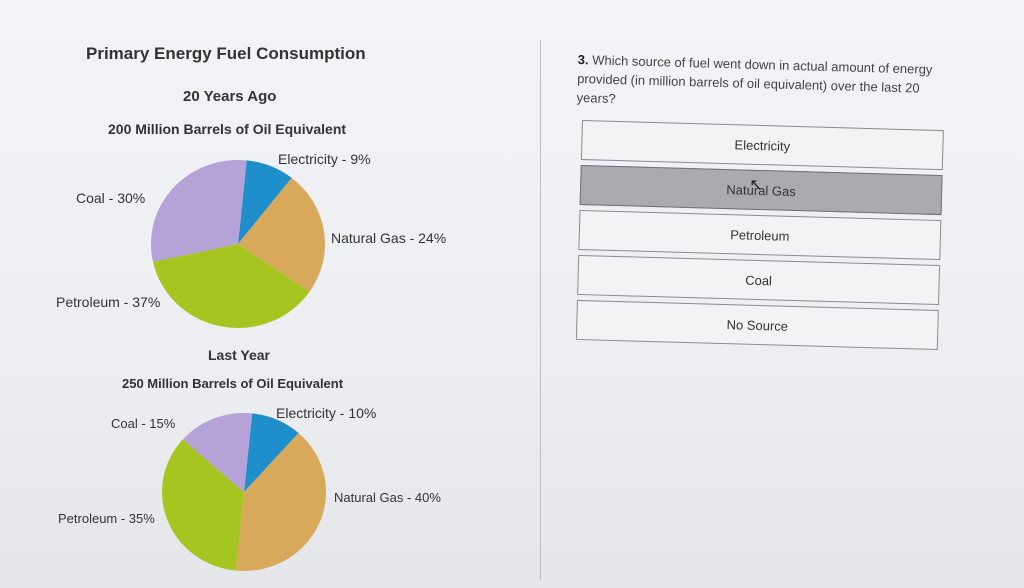 The image size is (1024, 588). Describe the element at coordinates (106, 518) in the screenshot. I see `label-petroleum-2: Petroleum - 35%` at that location.